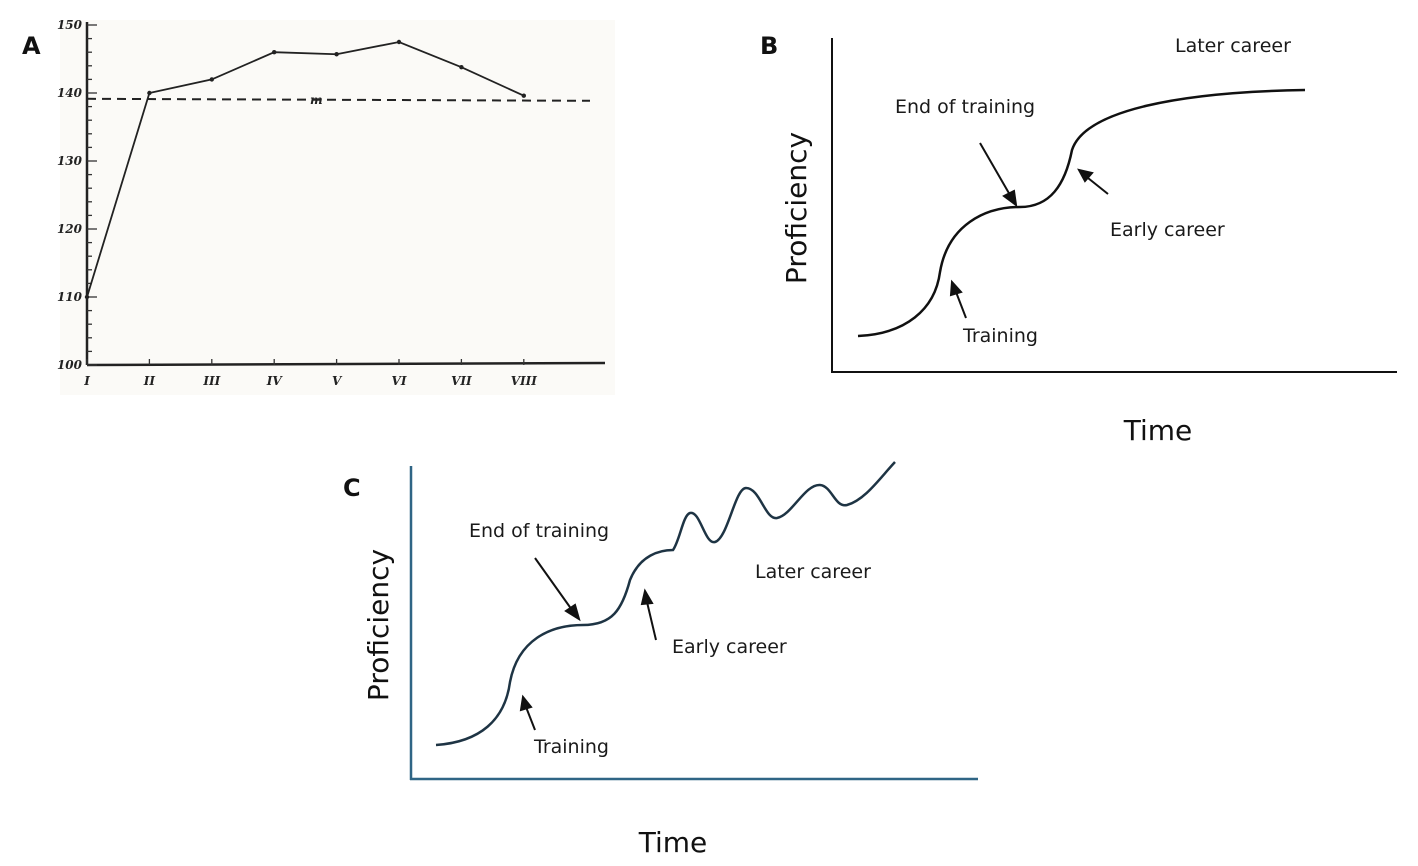 The height and width of the screenshot is (866, 1418). I want to click on y-tick-label: 130, so click(70, 161).